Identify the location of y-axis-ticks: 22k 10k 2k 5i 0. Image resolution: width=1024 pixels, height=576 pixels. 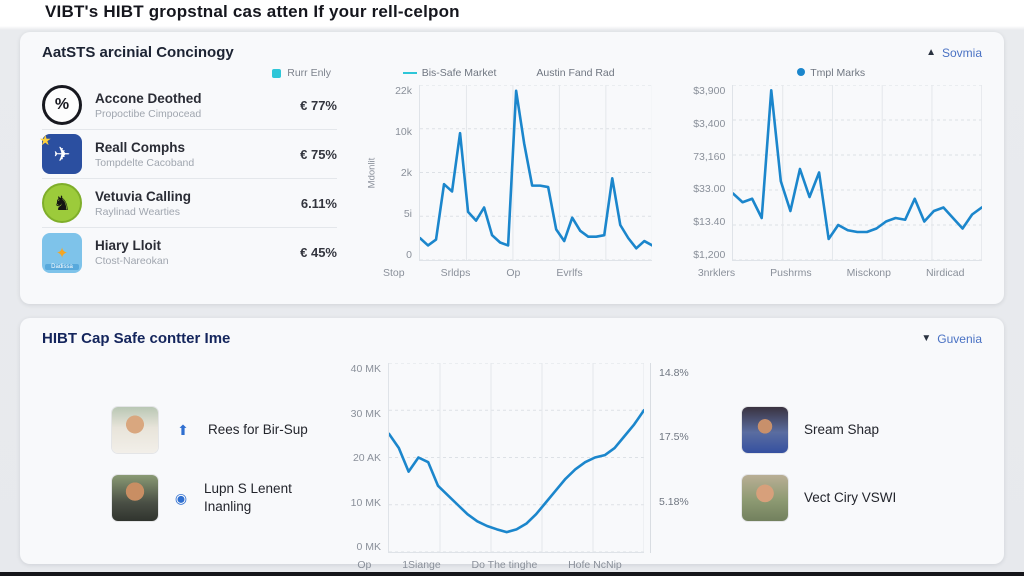
(399, 173).